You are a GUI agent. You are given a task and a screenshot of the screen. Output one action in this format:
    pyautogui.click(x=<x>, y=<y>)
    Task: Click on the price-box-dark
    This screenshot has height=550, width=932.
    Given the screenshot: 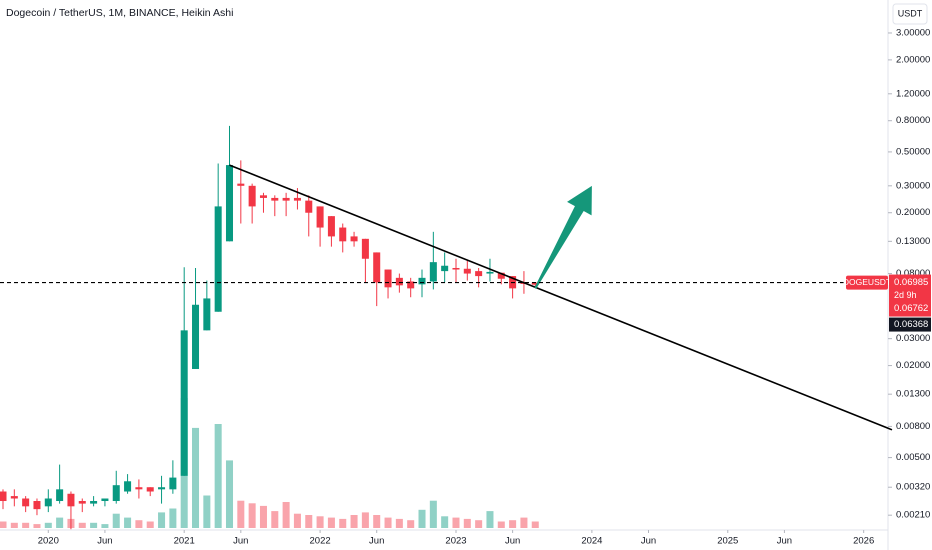 What is the action you would take?
    pyautogui.click(x=910, y=324)
    